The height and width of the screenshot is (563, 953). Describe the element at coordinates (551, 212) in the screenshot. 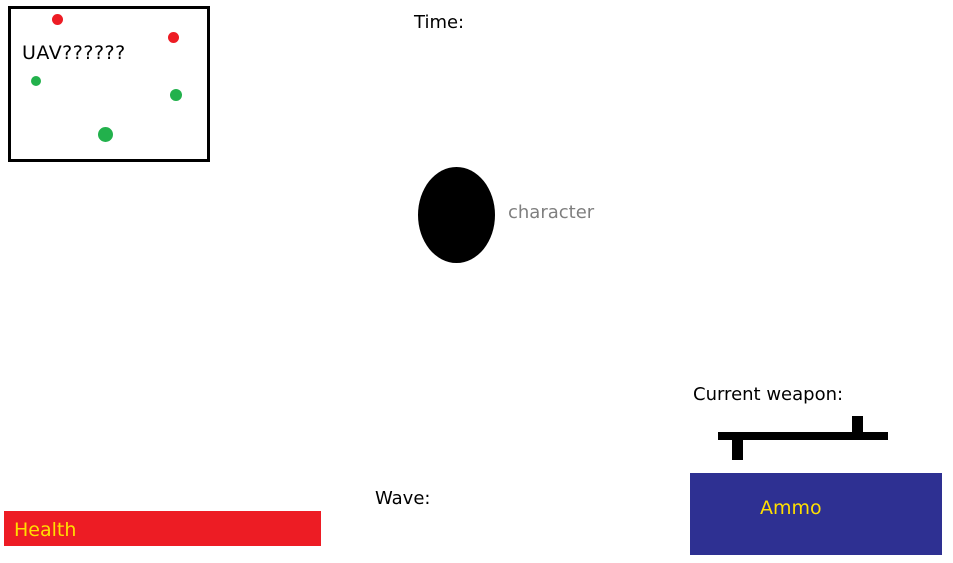

I see `character-label: character` at that location.